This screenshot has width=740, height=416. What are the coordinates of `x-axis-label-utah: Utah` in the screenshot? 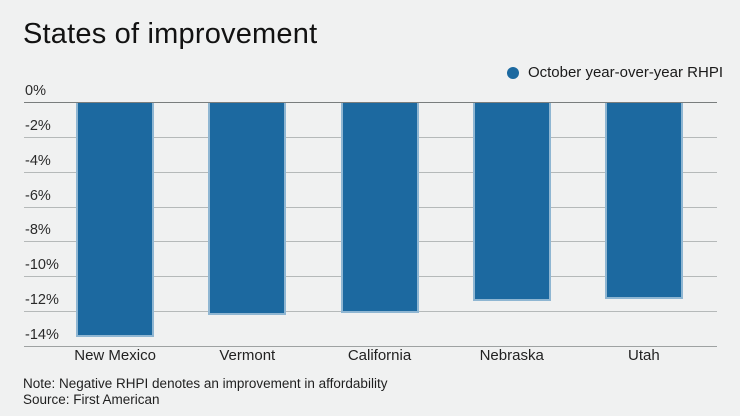 It's located at (644, 355).